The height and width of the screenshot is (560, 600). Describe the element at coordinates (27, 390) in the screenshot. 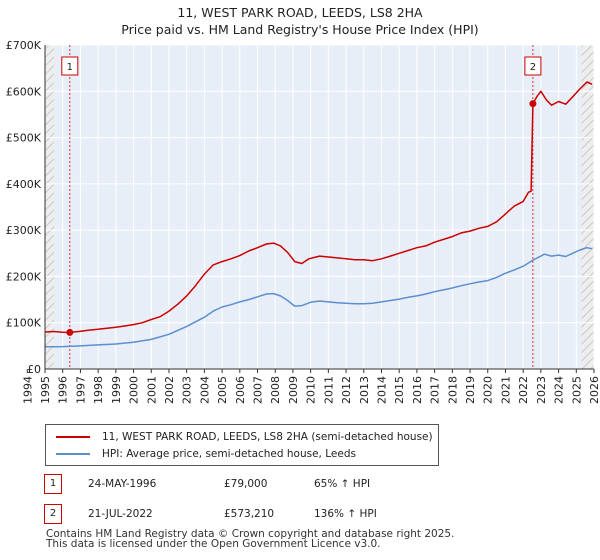

I see `x-tick-label: 1994` at that location.